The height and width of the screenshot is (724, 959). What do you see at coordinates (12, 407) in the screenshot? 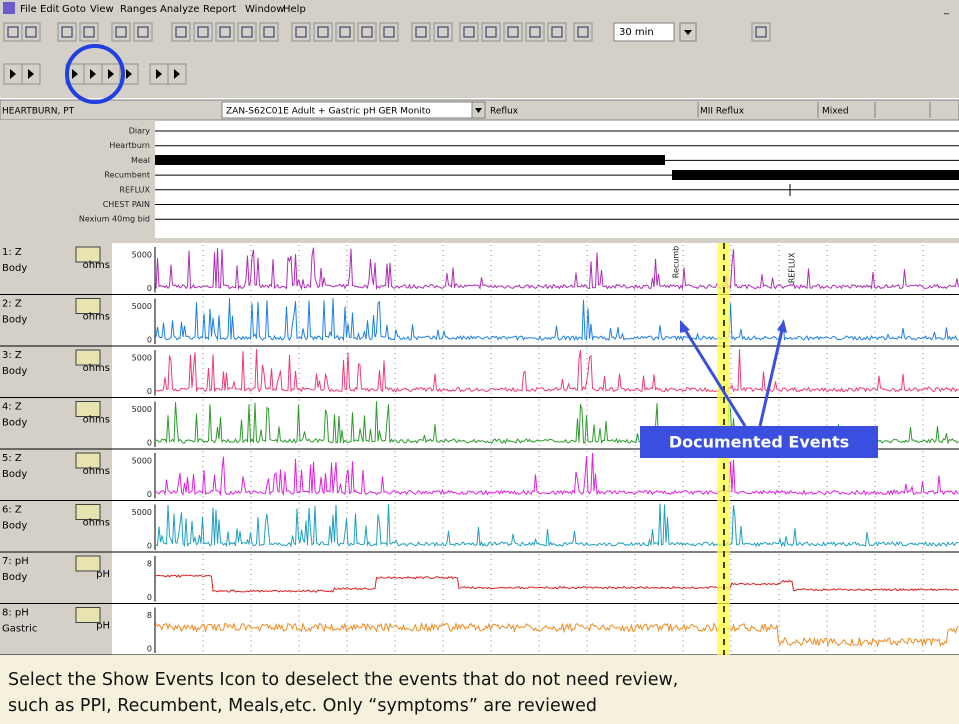
I see `channel-name: 4: Z` at bounding box center [12, 407].